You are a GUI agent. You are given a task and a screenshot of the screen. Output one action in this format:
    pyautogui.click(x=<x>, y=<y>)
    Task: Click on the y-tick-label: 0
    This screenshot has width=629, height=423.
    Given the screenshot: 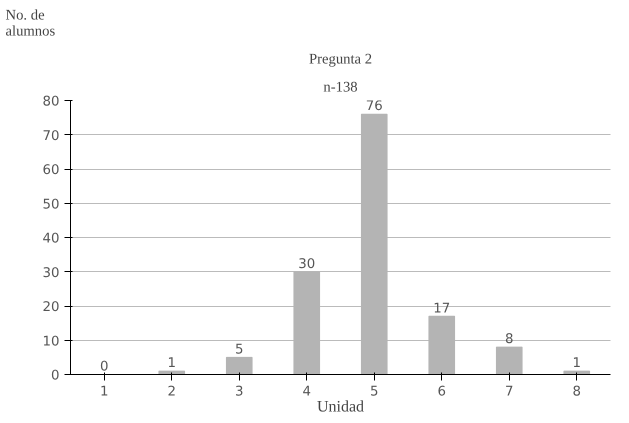 What is the action you would take?
    pyautogui.click(x=55, y=376)
    